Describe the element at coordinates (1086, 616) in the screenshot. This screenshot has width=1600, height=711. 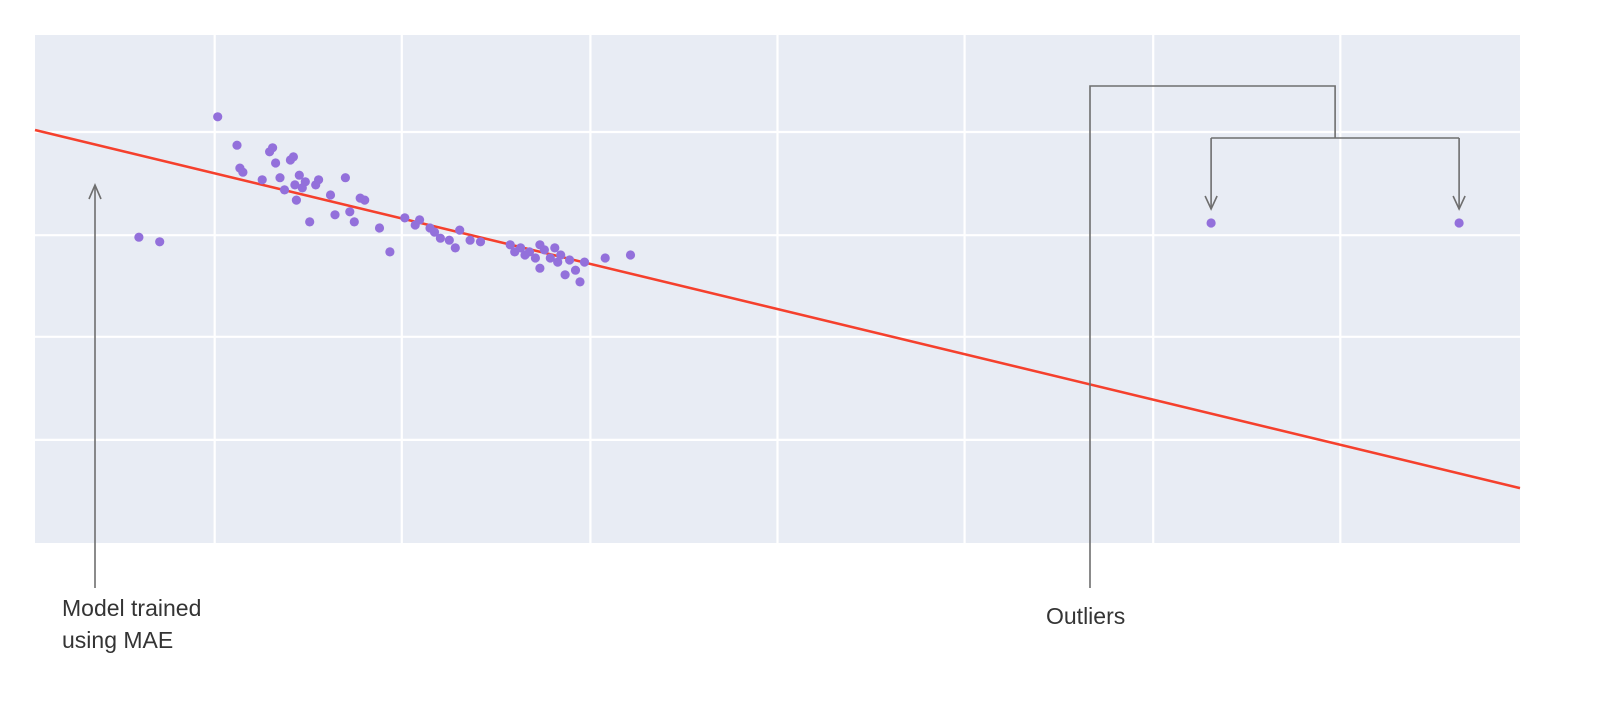
I see `annotation-outliers-label: Outliers` at that location.